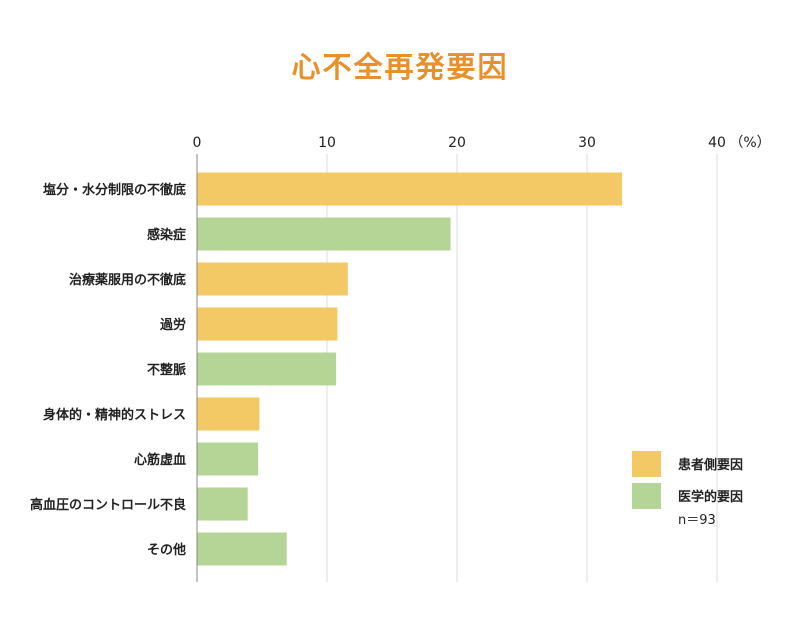 The image size is (800, 629). I want to click on category-label-3: 過労, so click(172, 325).